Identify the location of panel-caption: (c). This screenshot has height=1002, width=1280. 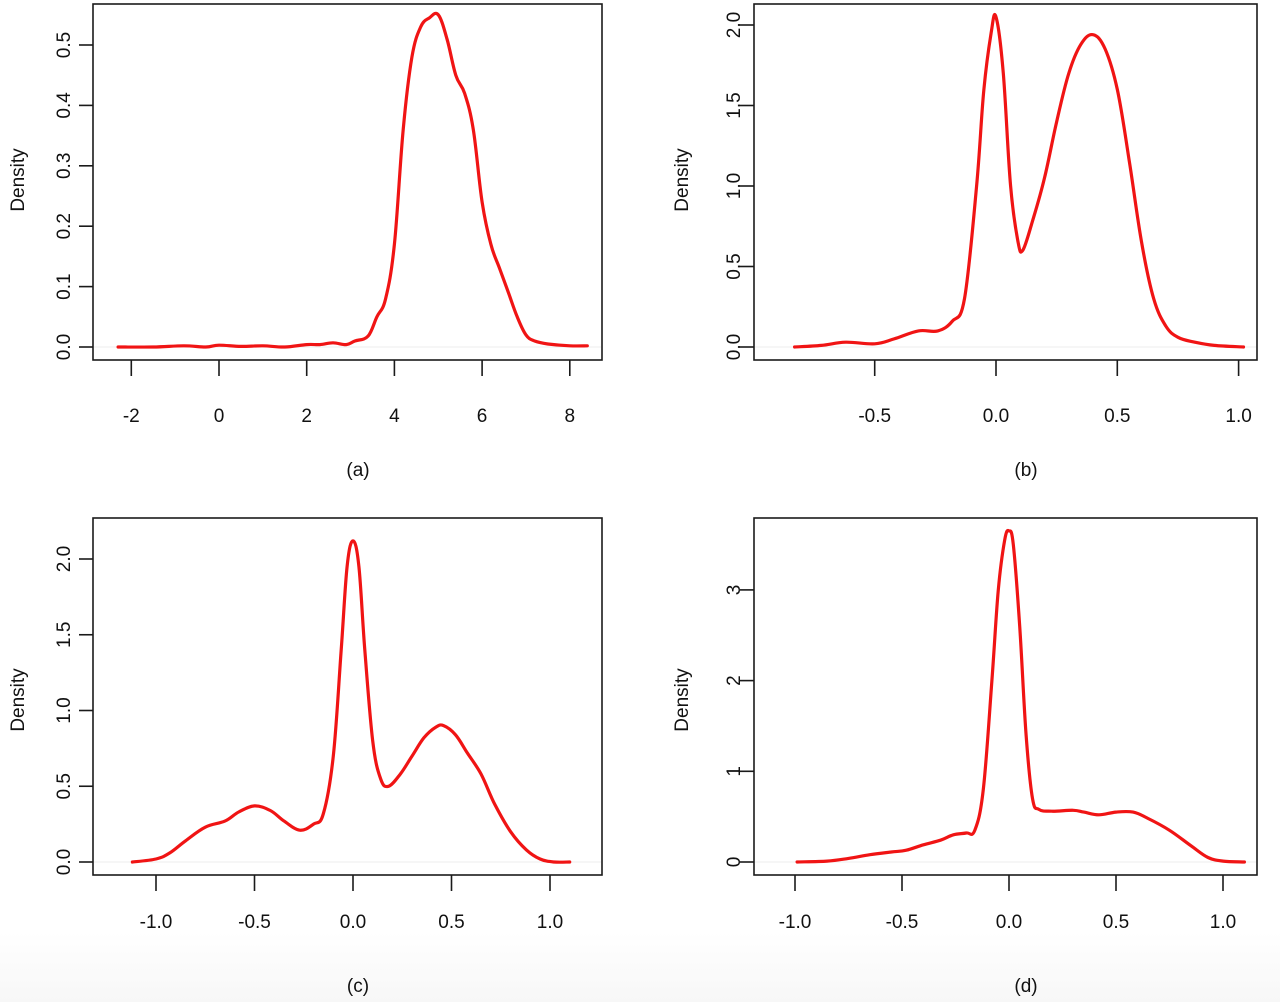
(358, 986).